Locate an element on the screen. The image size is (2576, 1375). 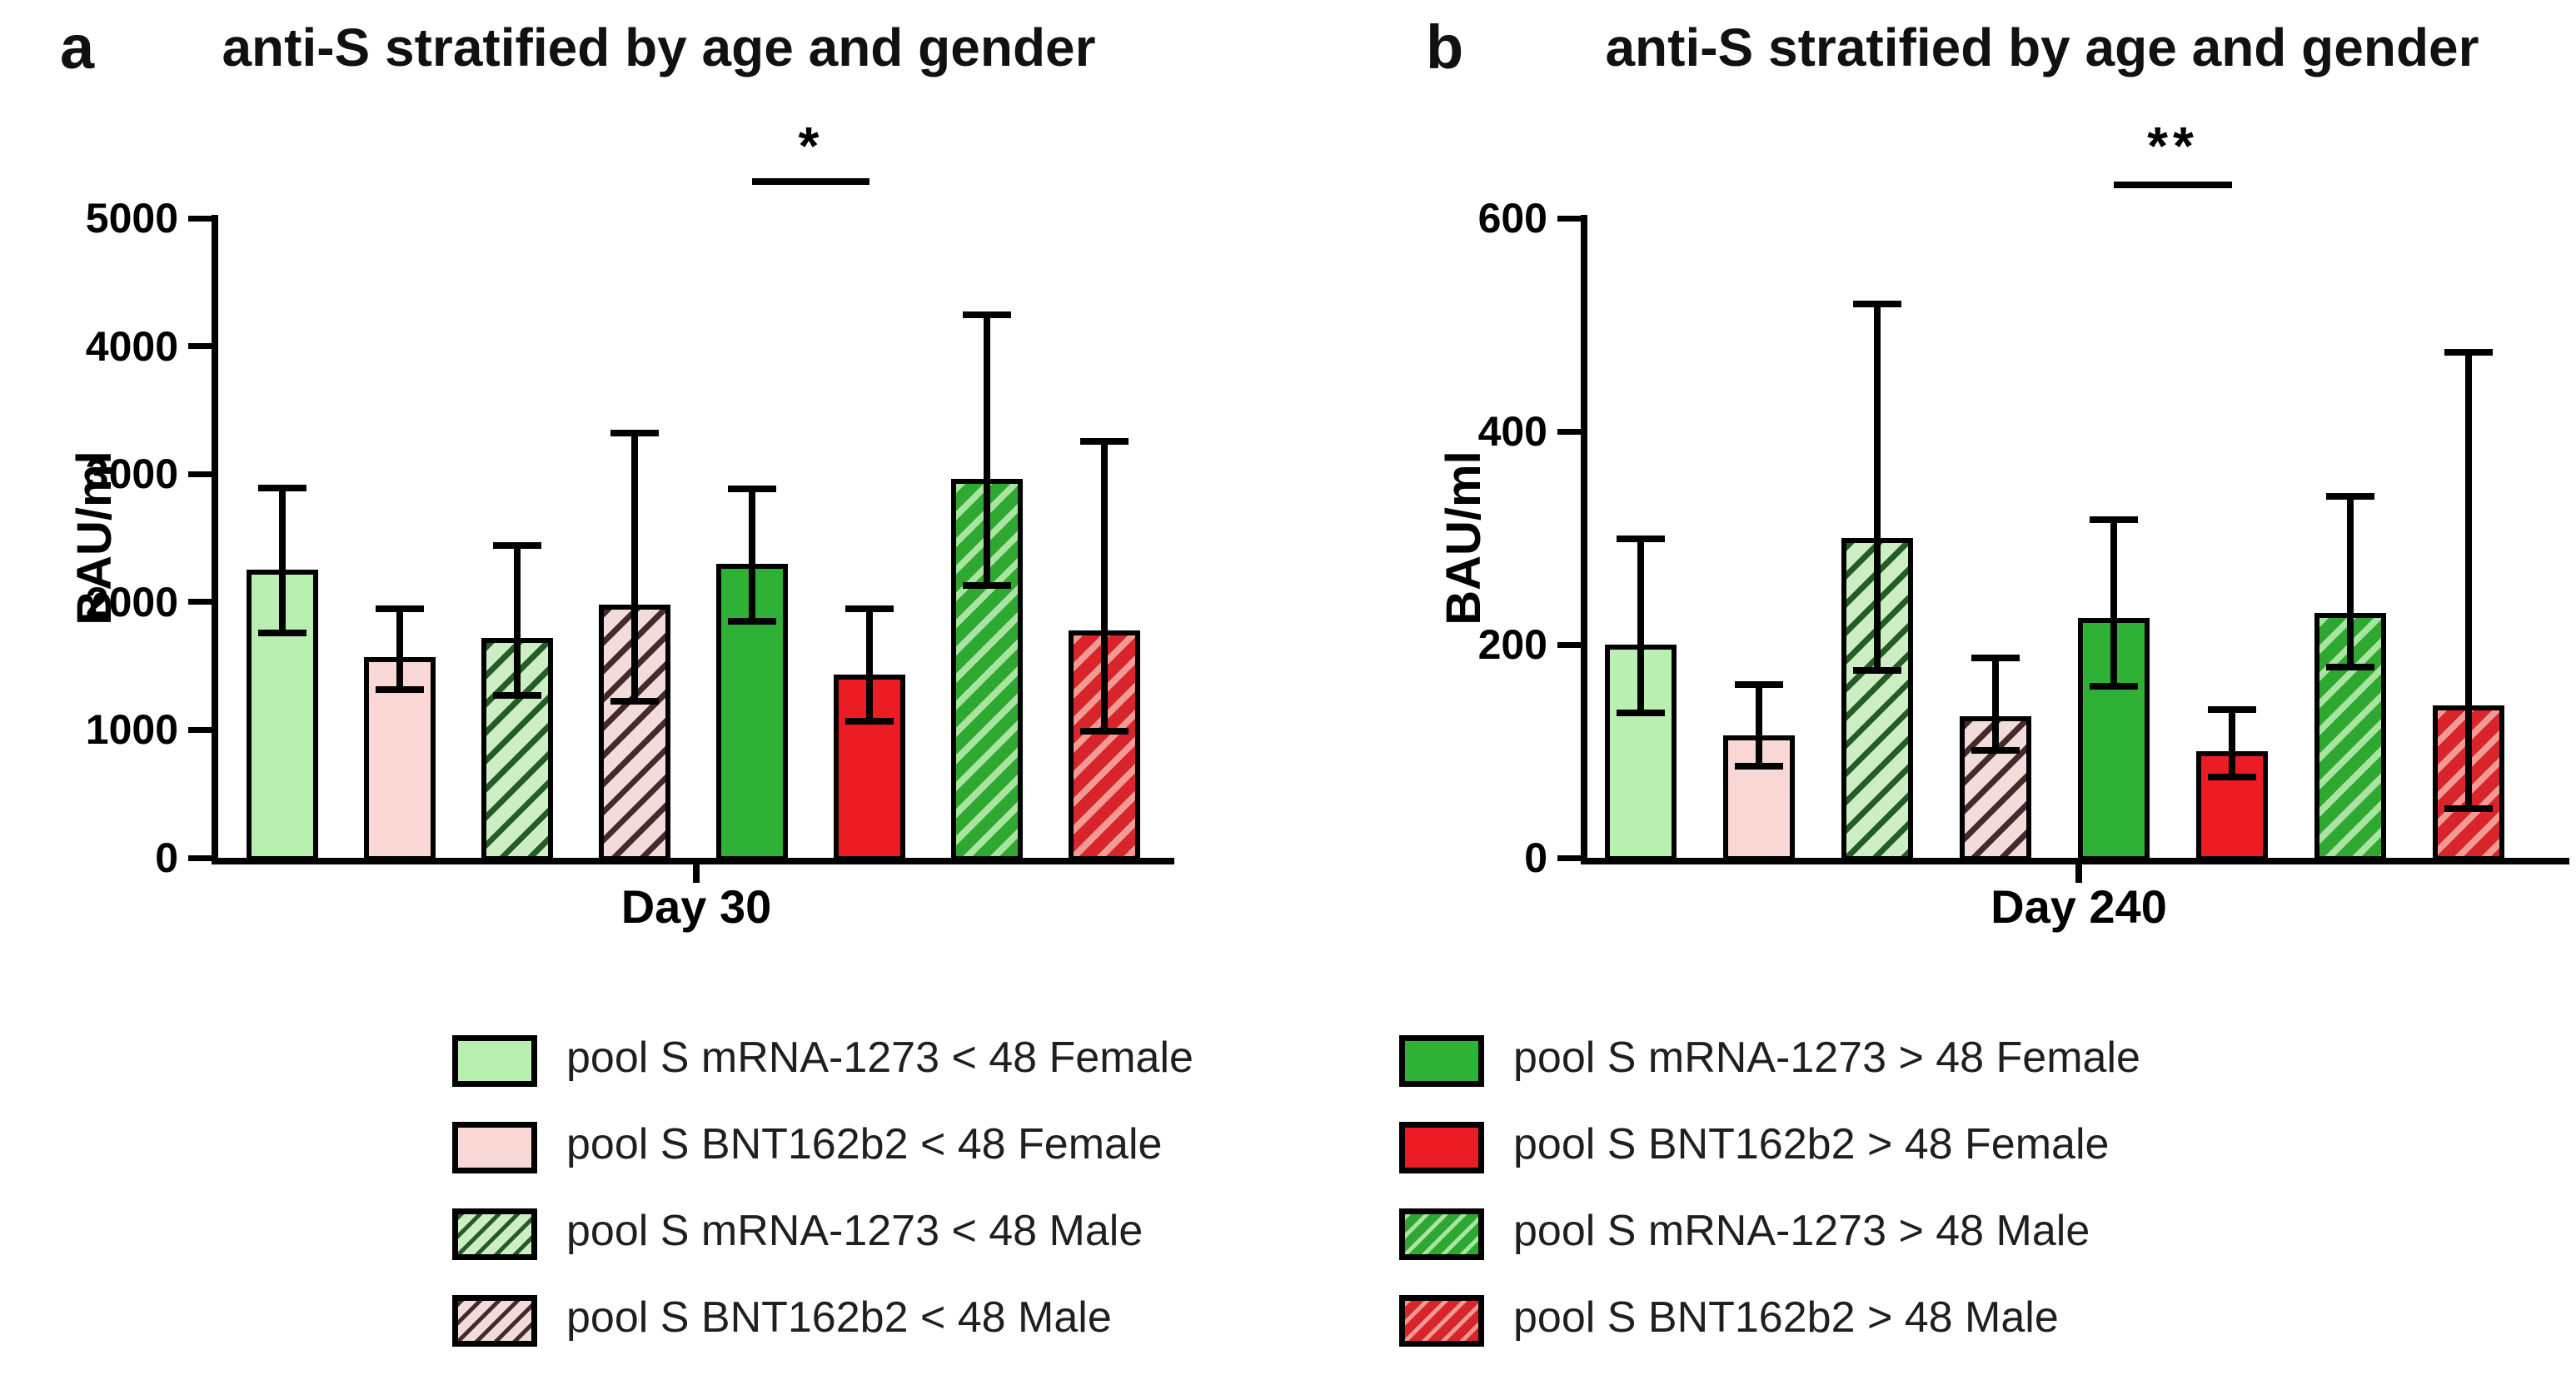
legend-label: pool S mRNA-1273 < 48 Male is located at coordinates (855, 1231).